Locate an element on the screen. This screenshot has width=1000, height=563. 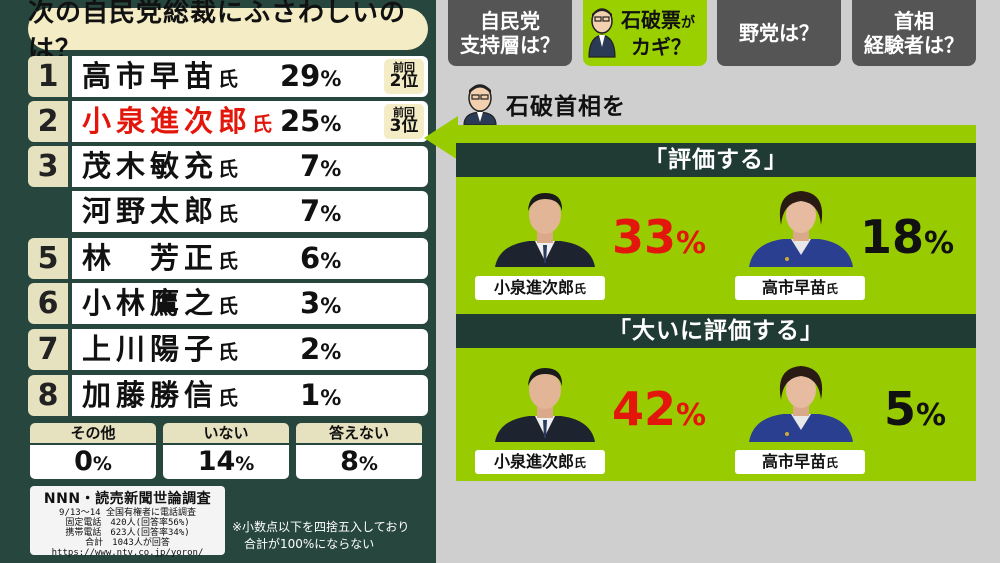
rank-box: 林 芳正氏 6% is located at coordinates (250, 258).